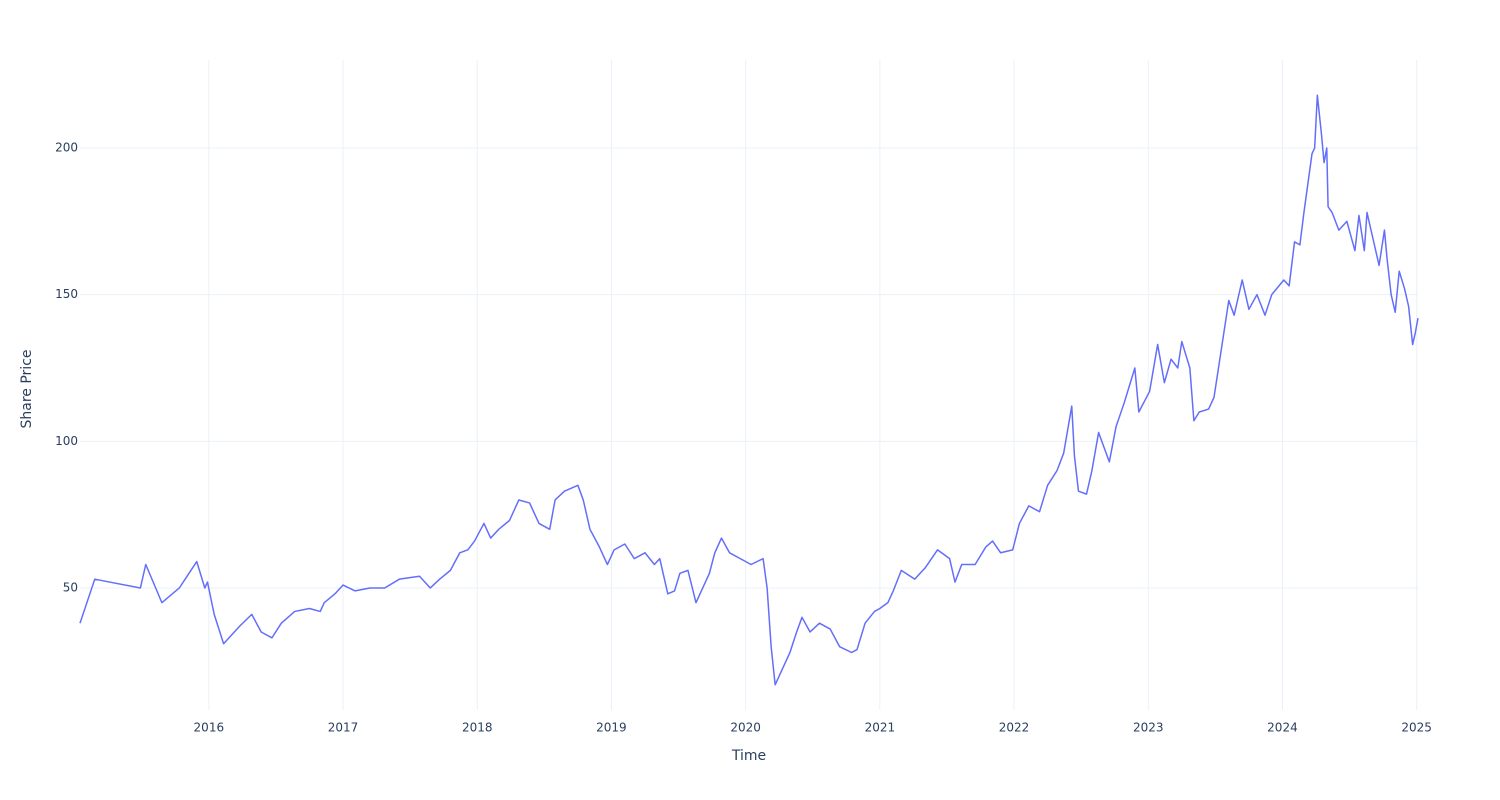 The image size is (1500, 800). I want to click on y-tick-label: 50, so click(70, 587).